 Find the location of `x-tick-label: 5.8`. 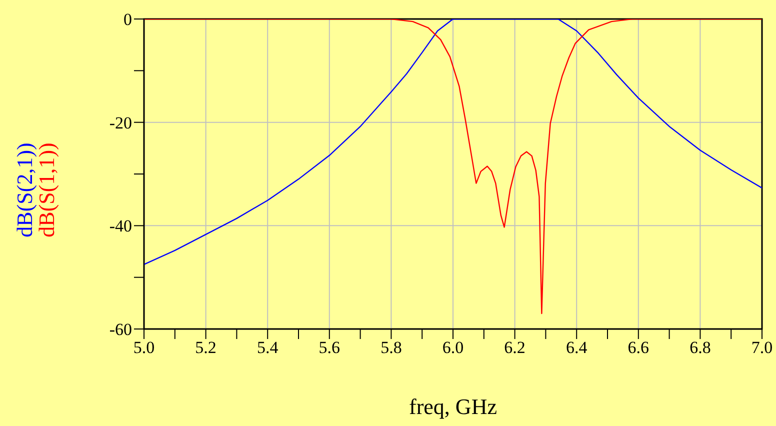

x-tick-label: 5.8 is located at coordinates (391, 348).